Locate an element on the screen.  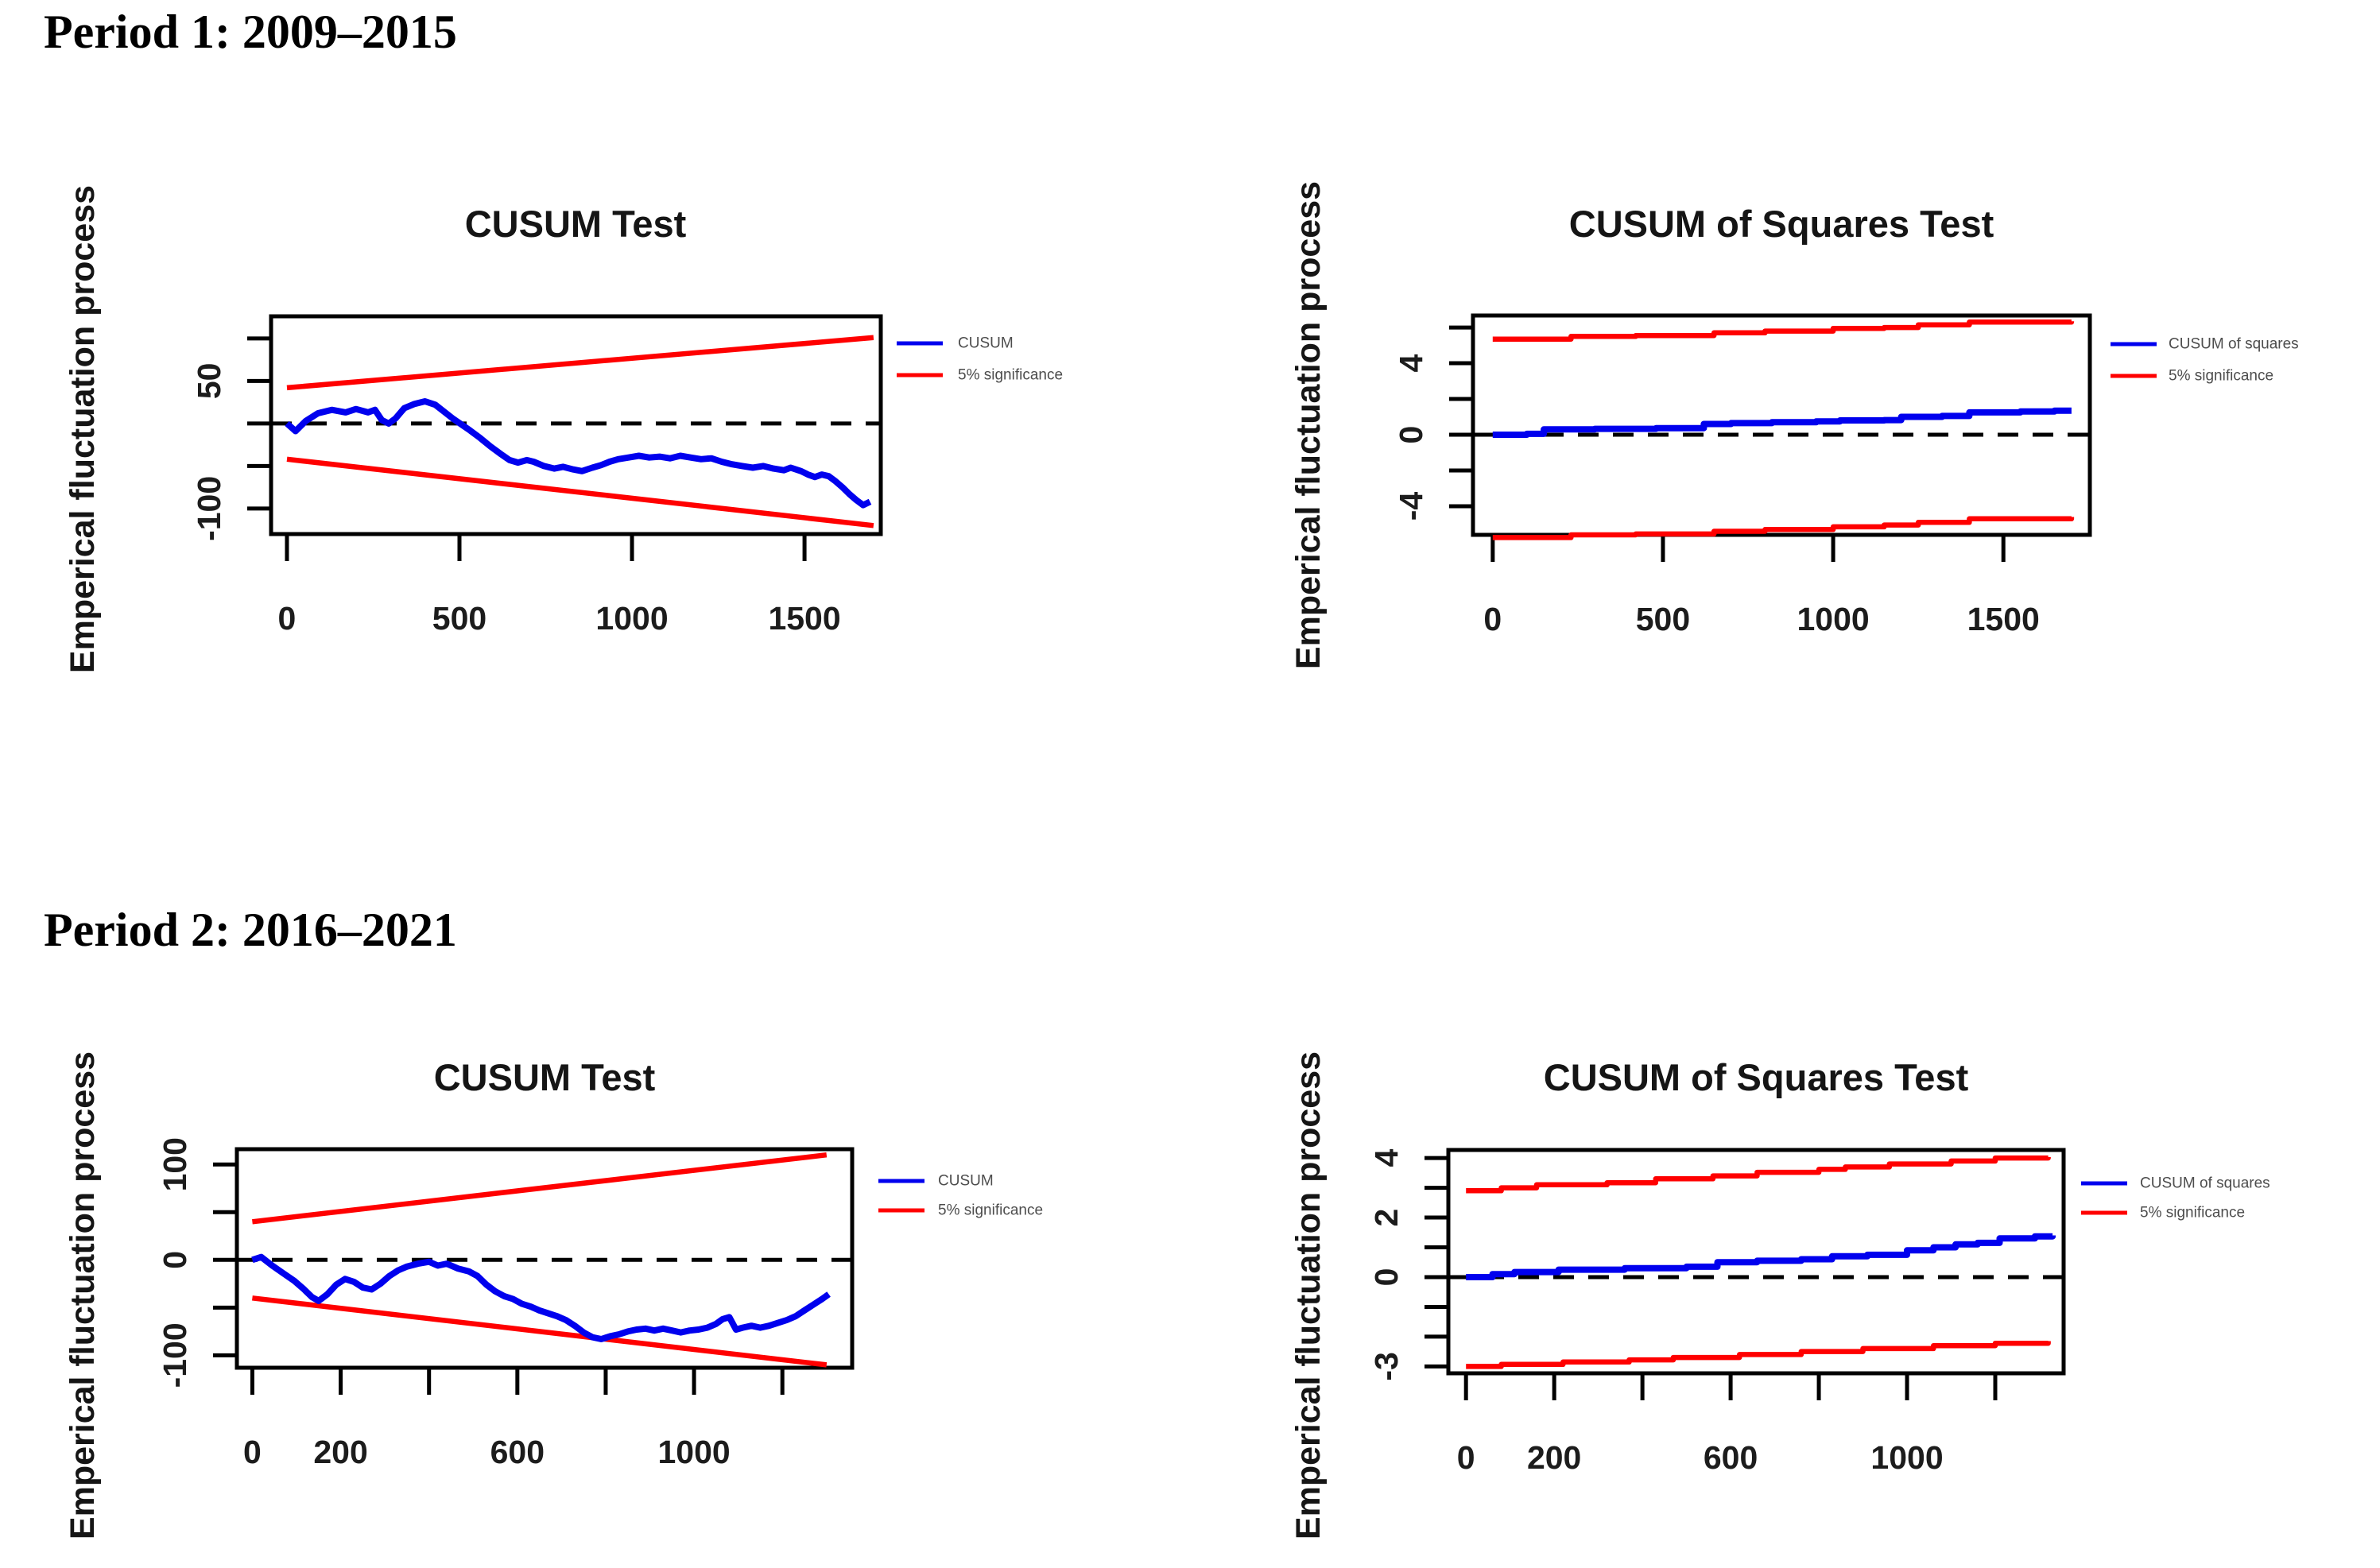
period1-heading: Period 1: 2009–2015 is located at coordinates (250, 32).